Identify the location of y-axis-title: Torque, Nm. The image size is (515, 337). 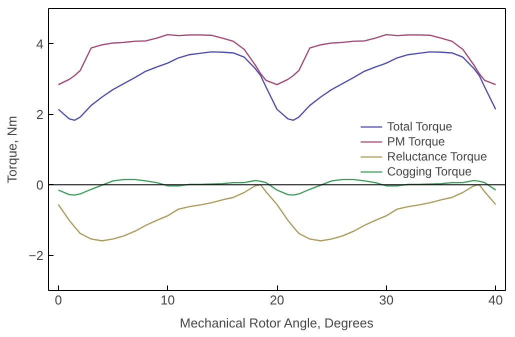
(12, 150).